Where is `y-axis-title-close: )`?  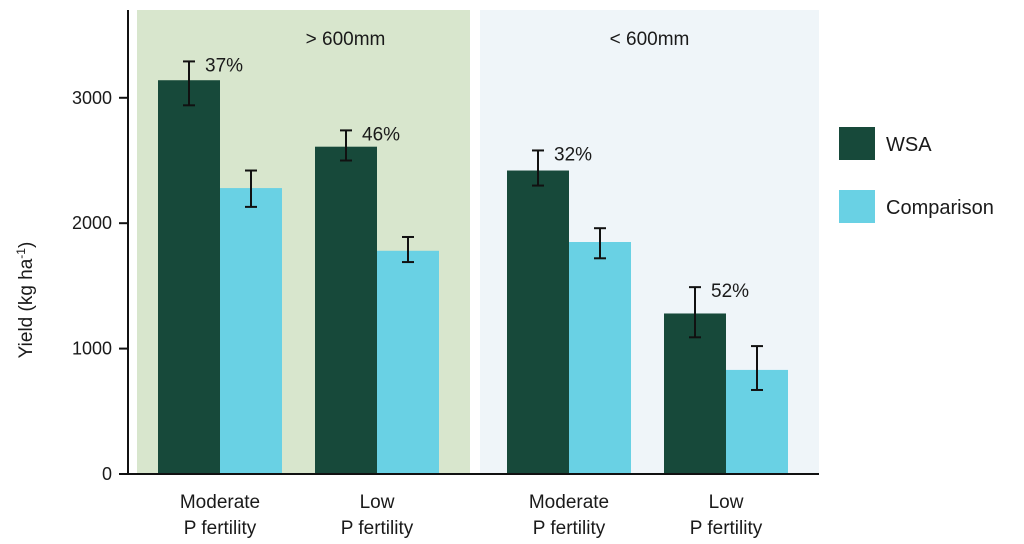 y-axis-title-close: ) is located at coordinates (26, 245).